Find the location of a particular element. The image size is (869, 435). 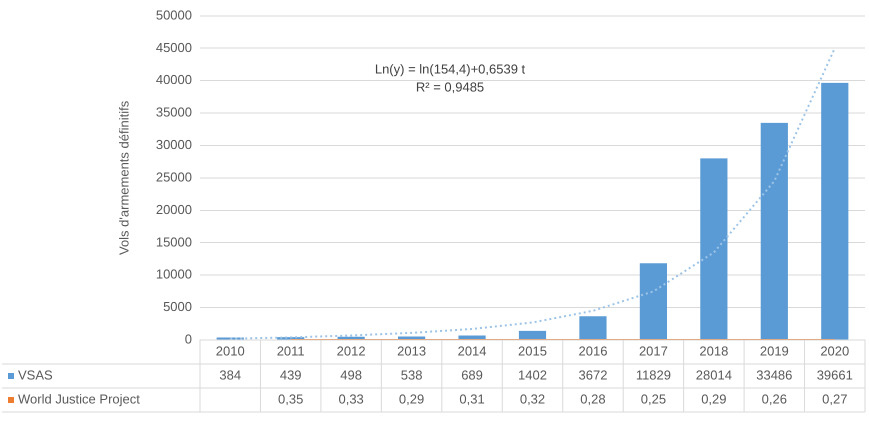

x-tick-label: 2014 is located at coordinates (472, 351).